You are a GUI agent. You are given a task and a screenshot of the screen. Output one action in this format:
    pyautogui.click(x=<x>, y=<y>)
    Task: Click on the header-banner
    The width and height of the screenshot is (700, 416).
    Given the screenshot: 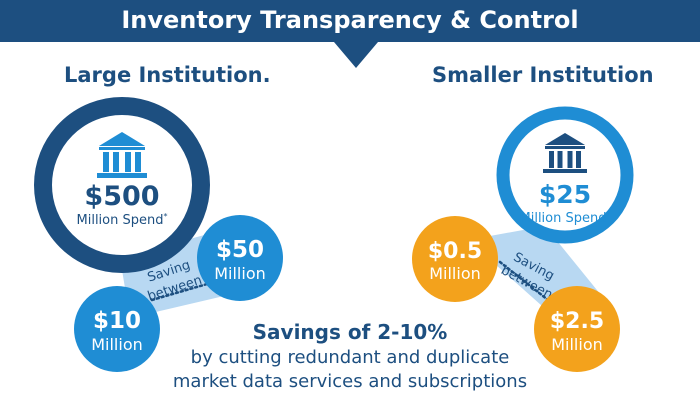 What is the action you would take?
    pyautogui.click(x=350, y=21)
    